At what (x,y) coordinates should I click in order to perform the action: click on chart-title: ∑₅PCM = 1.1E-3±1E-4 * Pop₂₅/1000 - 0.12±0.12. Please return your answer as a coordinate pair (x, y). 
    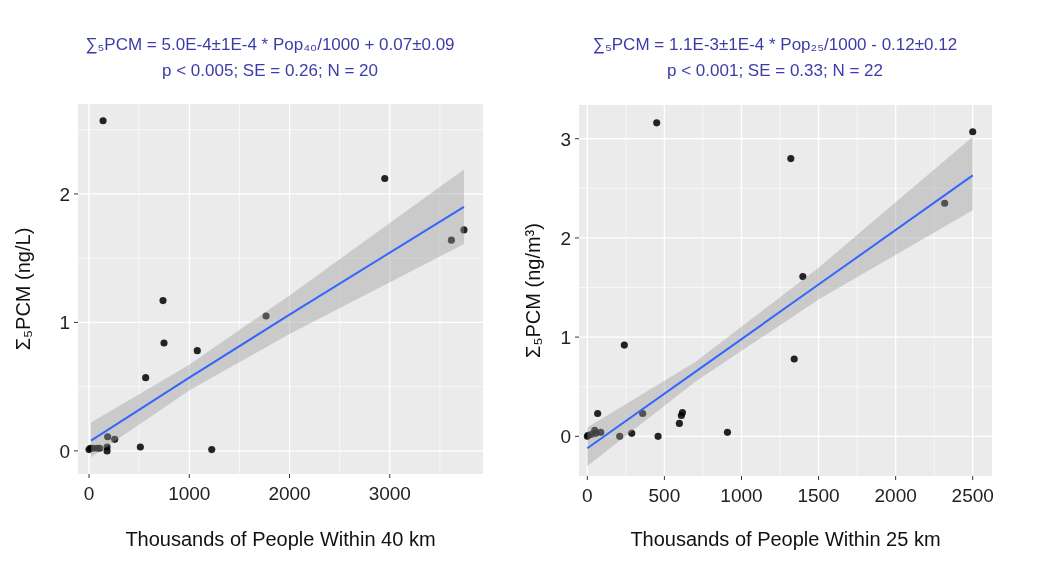
    Looking at the image, I should click on (775, 44).